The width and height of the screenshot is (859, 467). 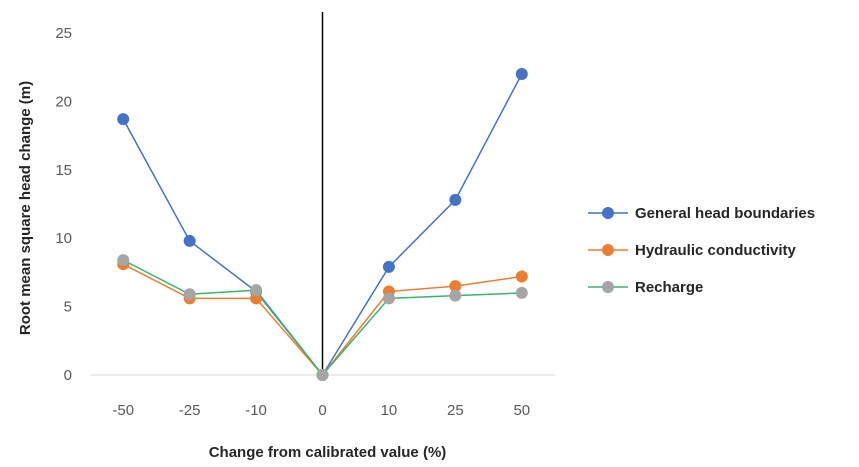 I want to click on legend-label: Recharge, so click(x=669, y=287).